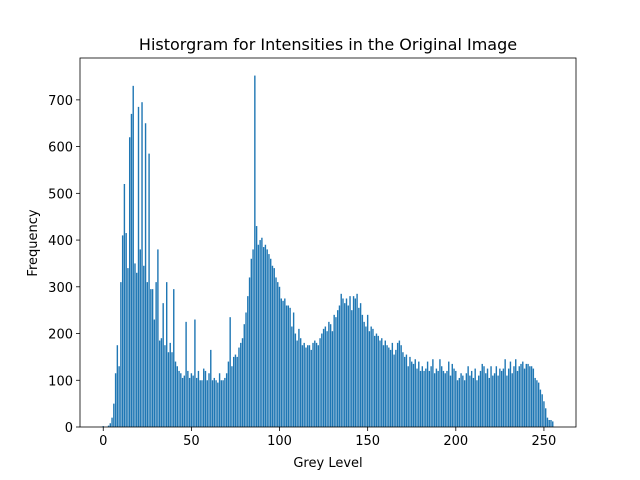  Describe the element at coordinates (33, 242) in the screenshot. I see `y-axis-label: Frequency` at that location.